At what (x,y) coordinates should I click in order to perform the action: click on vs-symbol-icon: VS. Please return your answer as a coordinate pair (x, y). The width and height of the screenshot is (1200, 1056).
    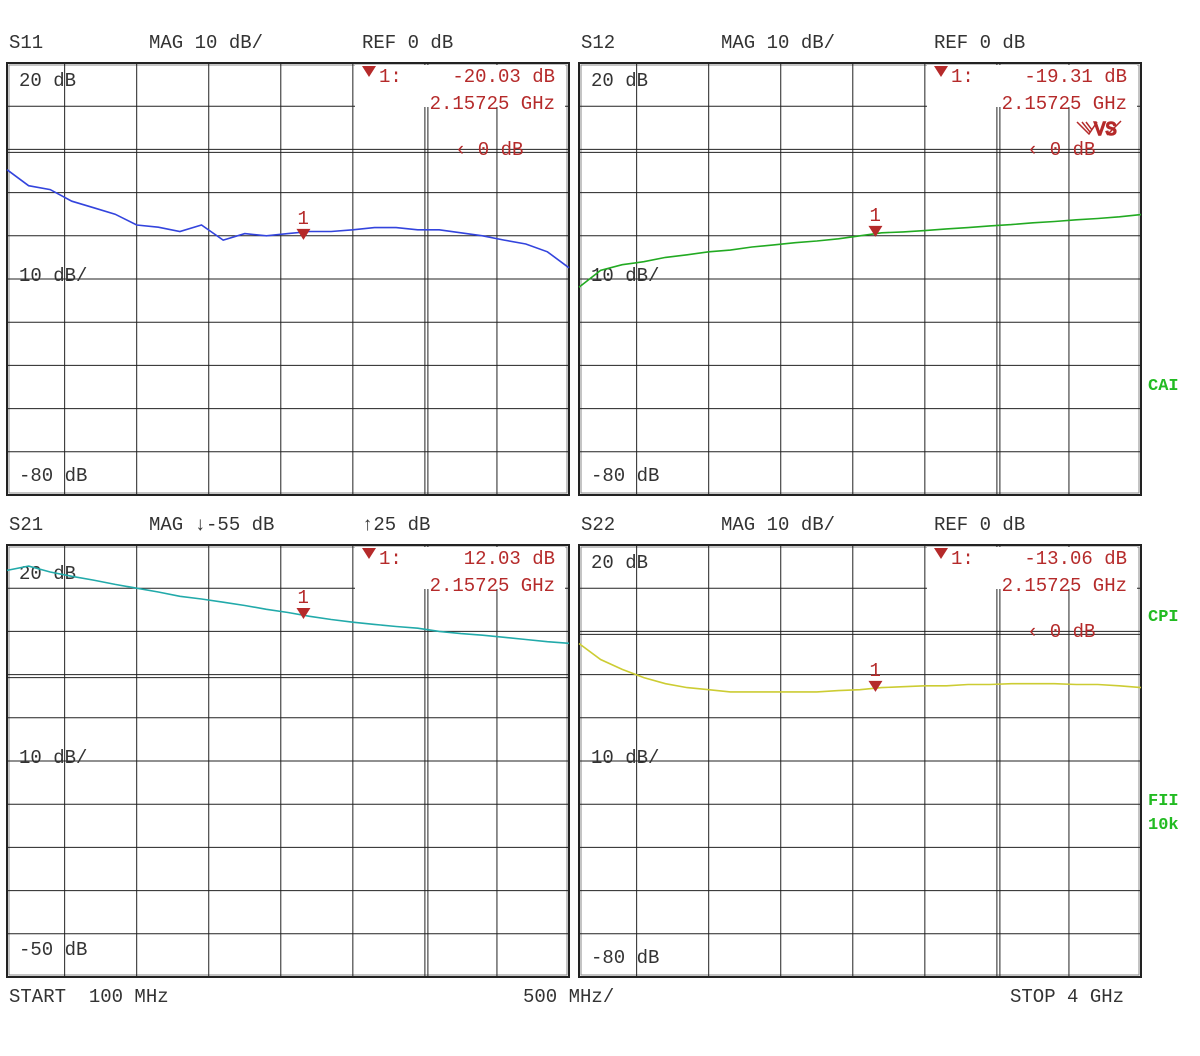
    Looking at the image, I should click on (1099, 130).